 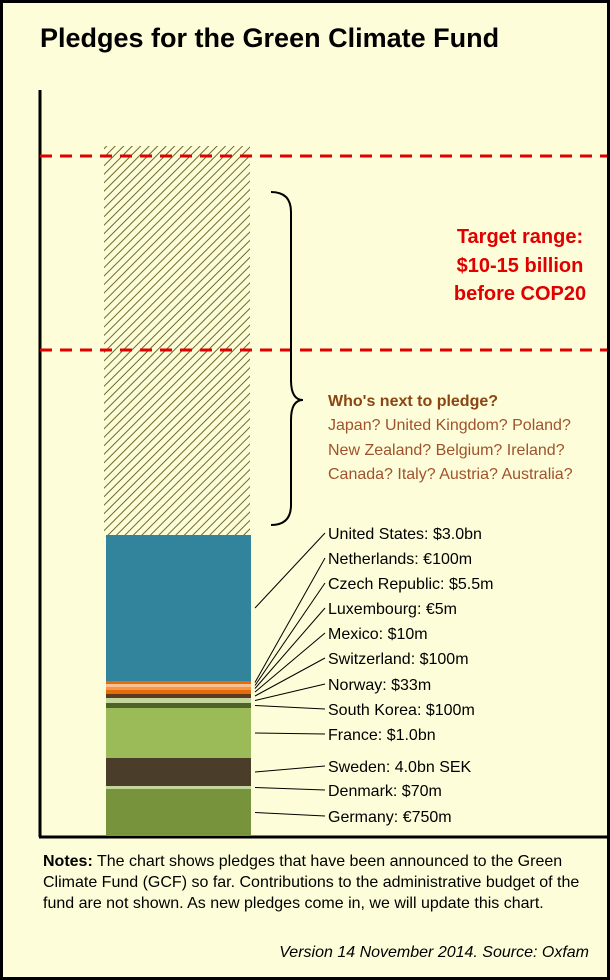 What do you see at coordinates (379, 685) in the screenshot?
I see `segment-label: Norway: $33m` at bounding box center [379, 685].